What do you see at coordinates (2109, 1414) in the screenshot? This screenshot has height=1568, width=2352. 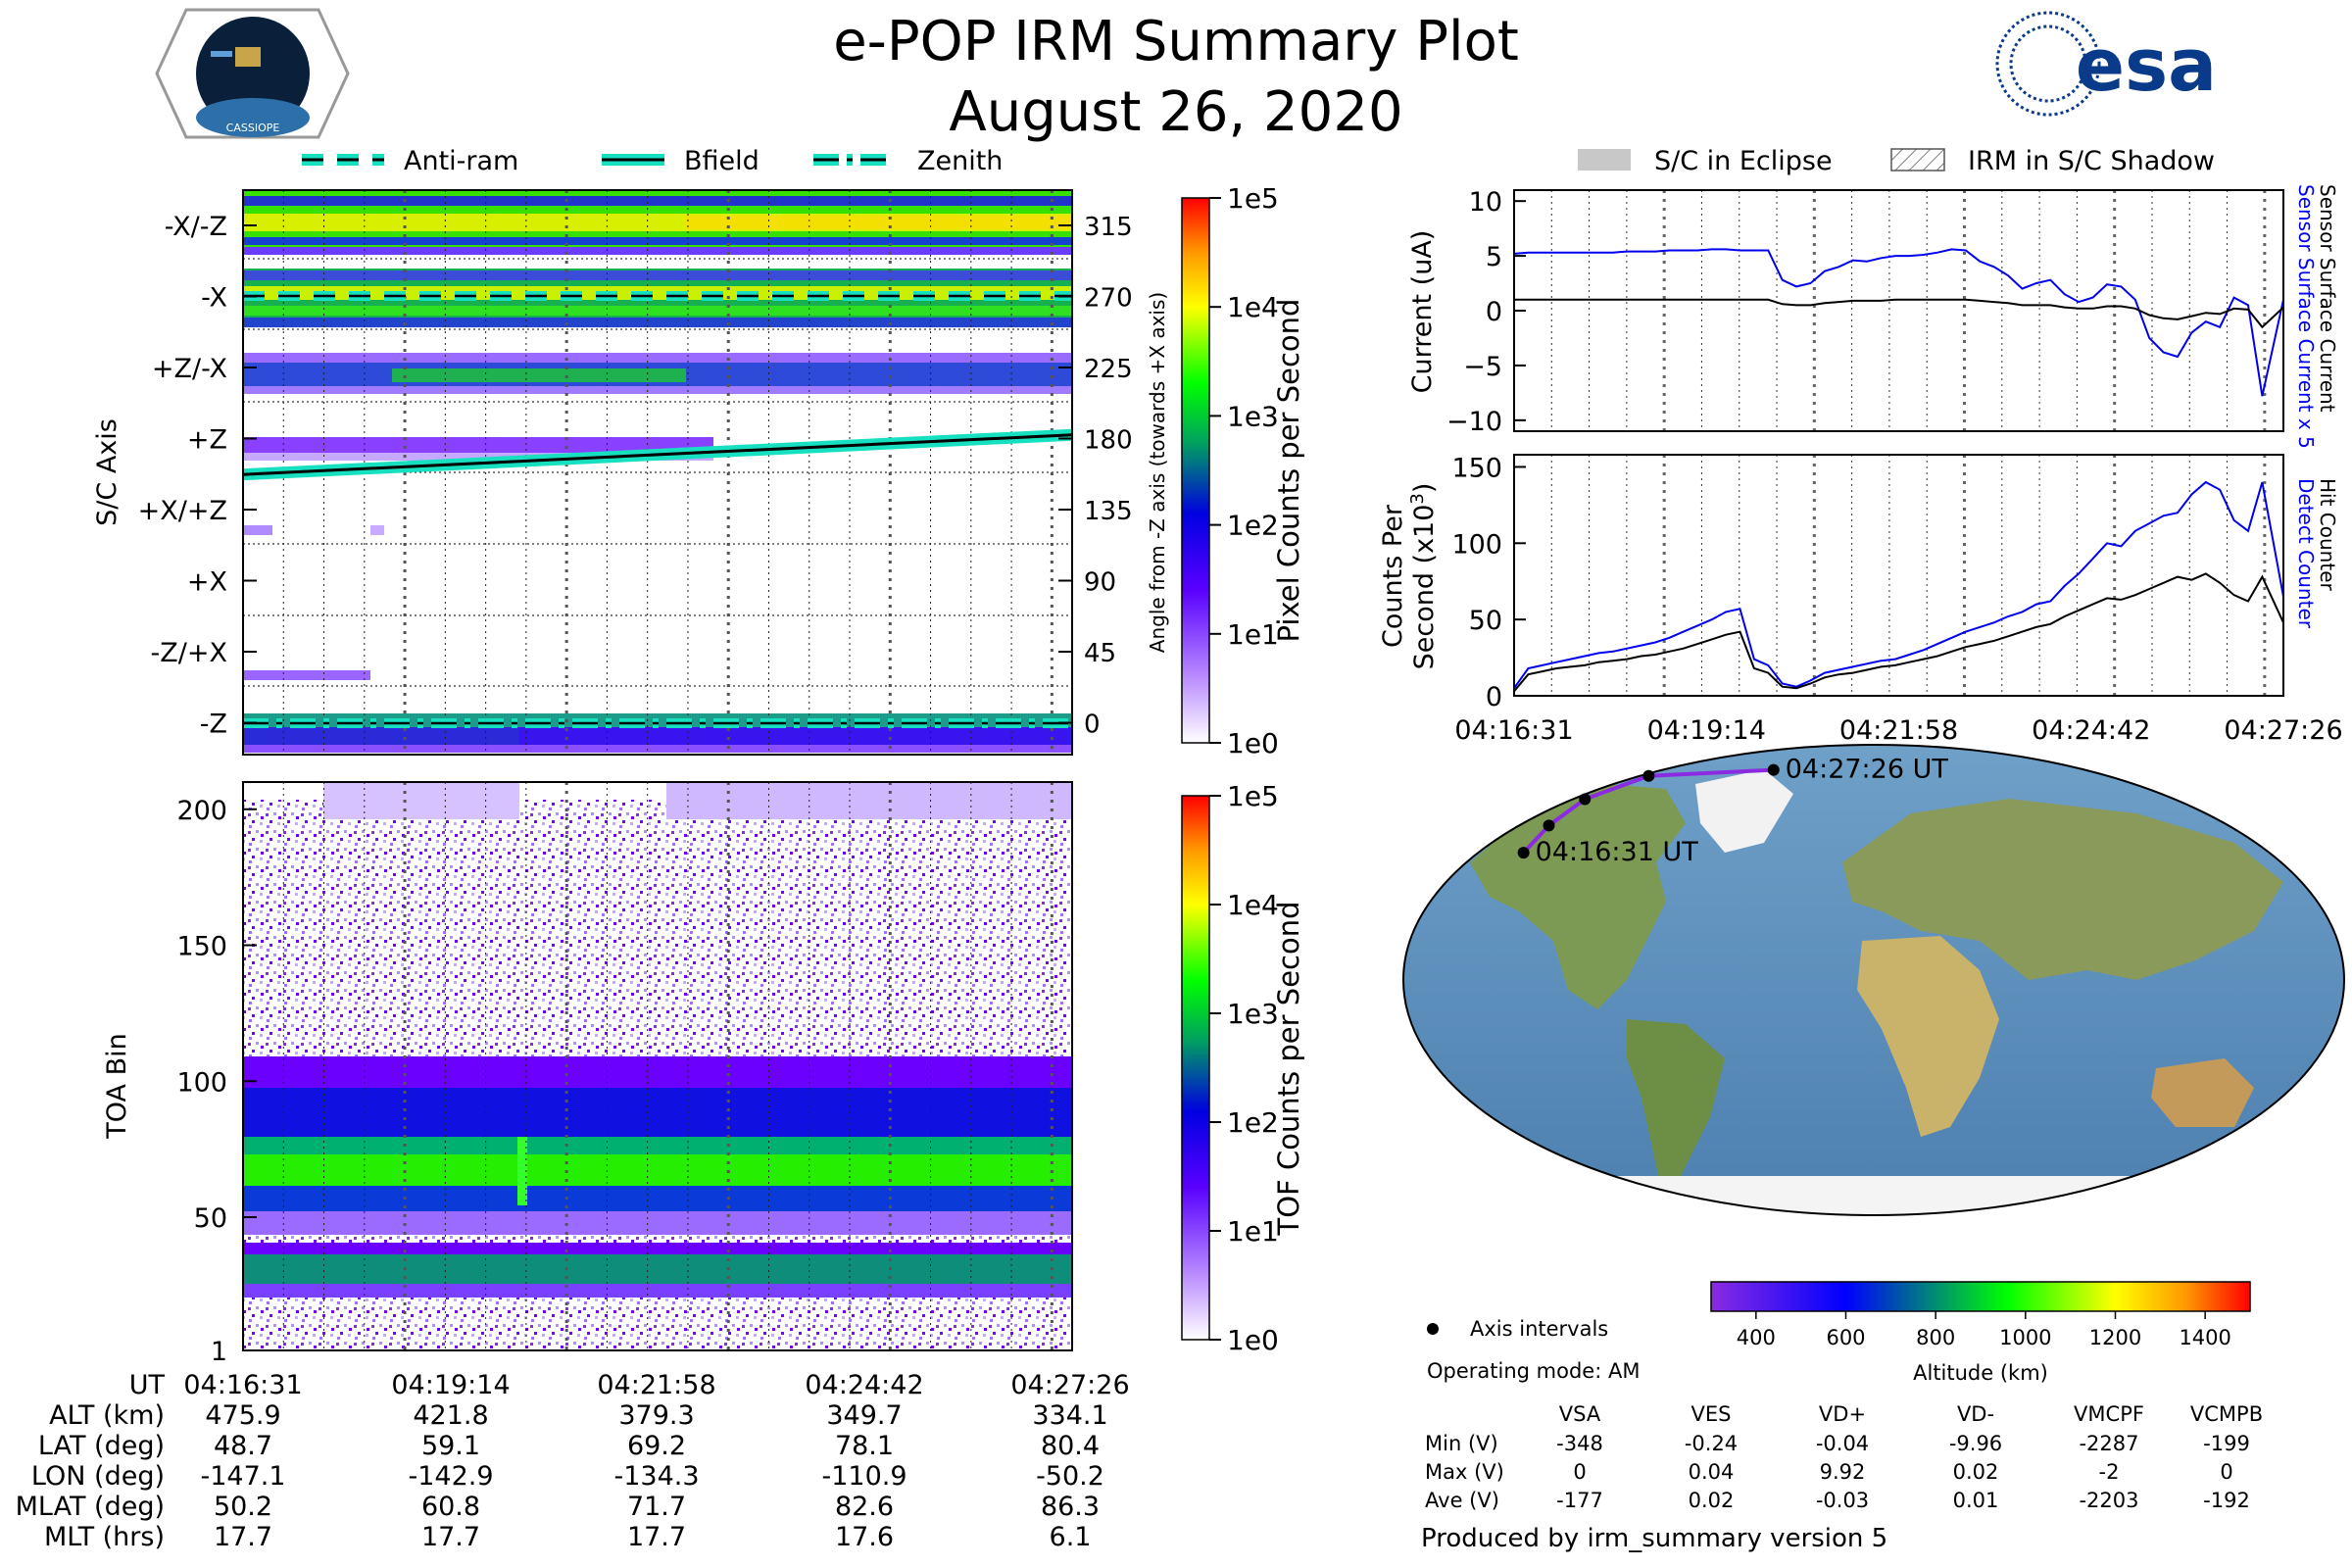 I see `voltage-col-header: VMCPF` at bounding box center [2109, 1414].